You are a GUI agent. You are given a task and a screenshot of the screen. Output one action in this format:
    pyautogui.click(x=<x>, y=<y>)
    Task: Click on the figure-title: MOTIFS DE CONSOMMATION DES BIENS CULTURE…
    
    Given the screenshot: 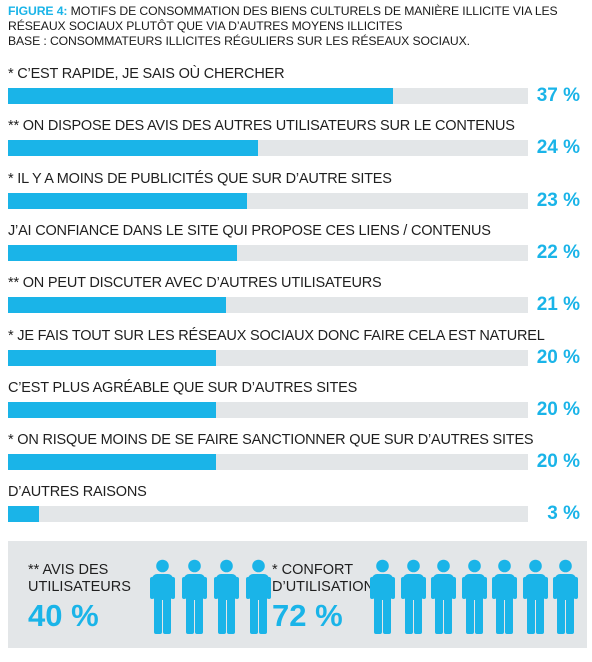 What is the action you would take?
    pyautogui.click(x=283, y=18)
    